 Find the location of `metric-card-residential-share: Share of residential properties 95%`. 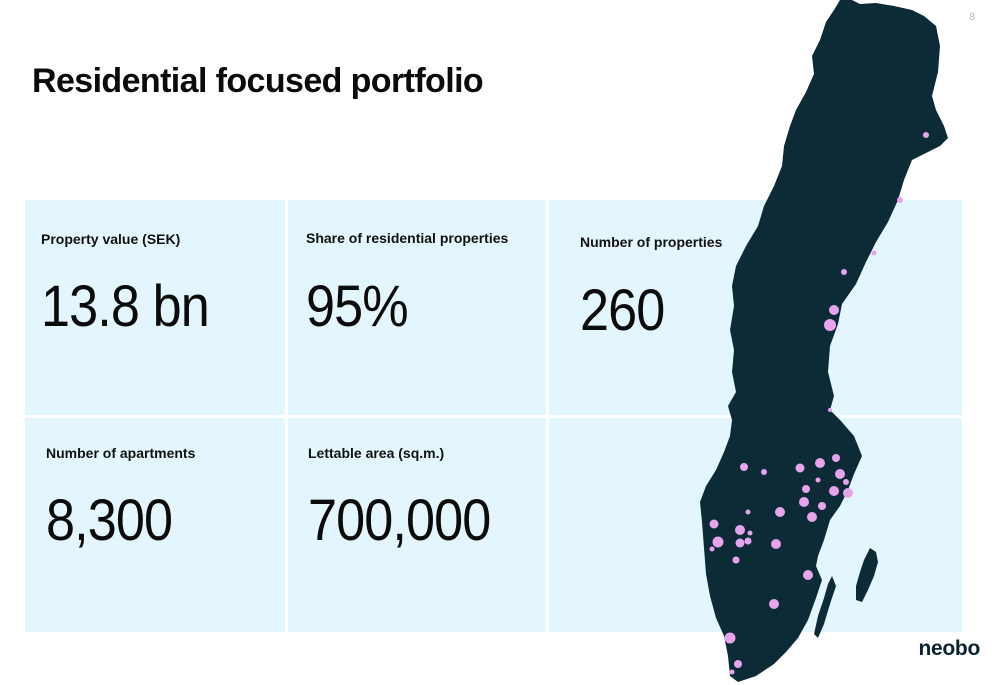

metric-card-residential-share: Share of residential properties 95% is located at coordinates (417, 307).